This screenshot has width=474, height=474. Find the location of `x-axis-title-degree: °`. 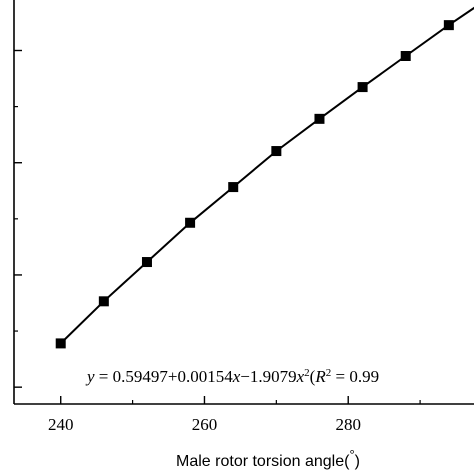

x-axis-title-degree: ° is located at coordinates (351, 454).